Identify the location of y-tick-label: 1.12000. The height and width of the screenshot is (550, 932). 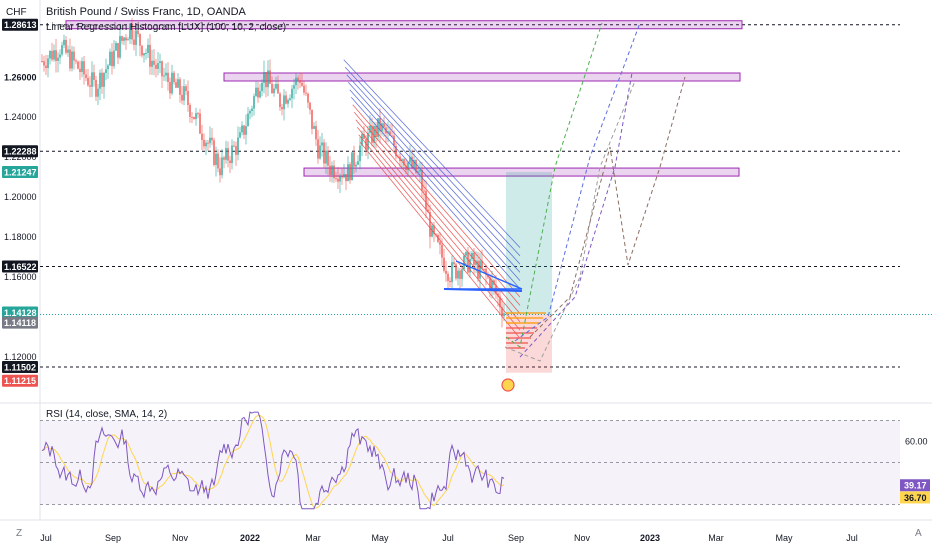
(20, 357).